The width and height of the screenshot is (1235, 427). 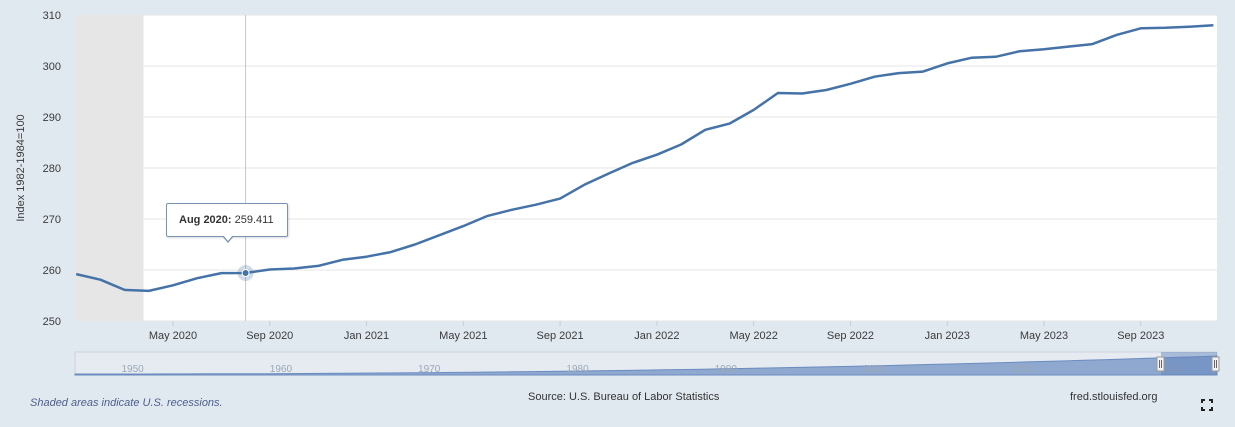 I want to click on navigator-handle-right, so click(x=1215, y=364).